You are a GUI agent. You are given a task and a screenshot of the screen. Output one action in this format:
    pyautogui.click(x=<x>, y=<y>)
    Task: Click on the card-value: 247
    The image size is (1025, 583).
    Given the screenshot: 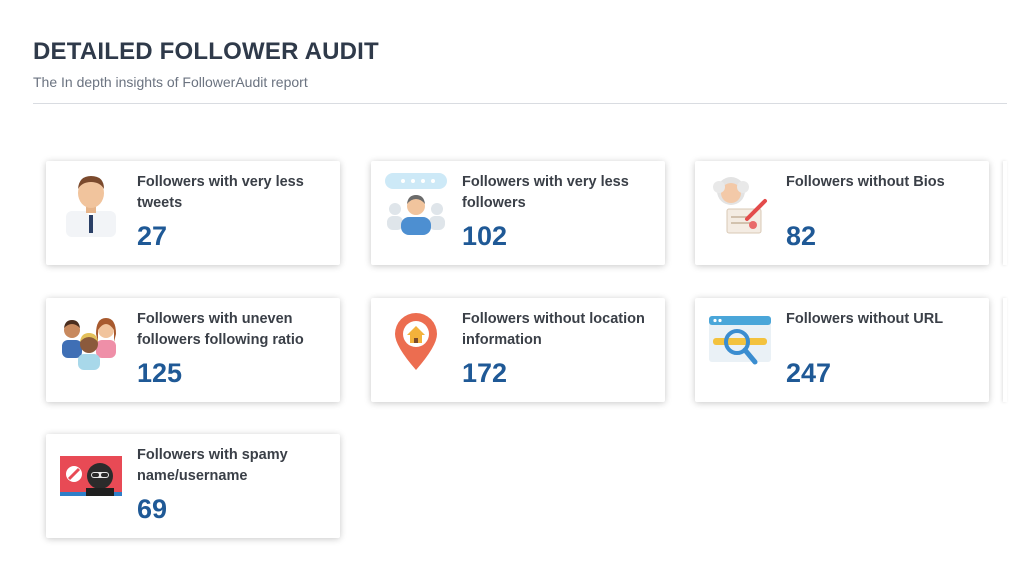 What is the action you would take?
    pyautogui.click(x=809, y=373)
    